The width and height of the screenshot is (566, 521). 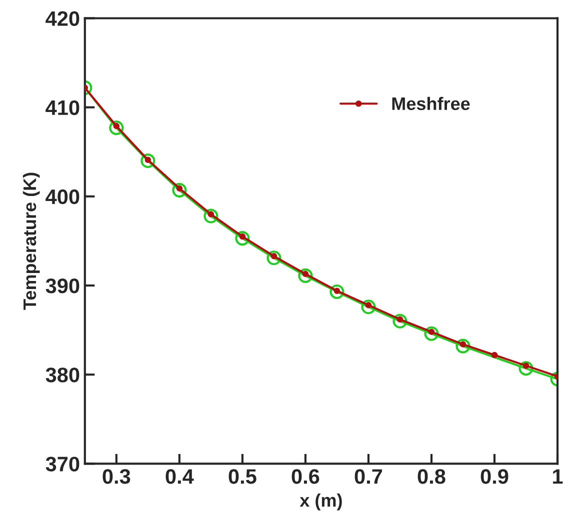 What do you see at coordinates (63, 108) in the screenshot?
I see `y-tick-label: 410` at bounding box center [63, 108].